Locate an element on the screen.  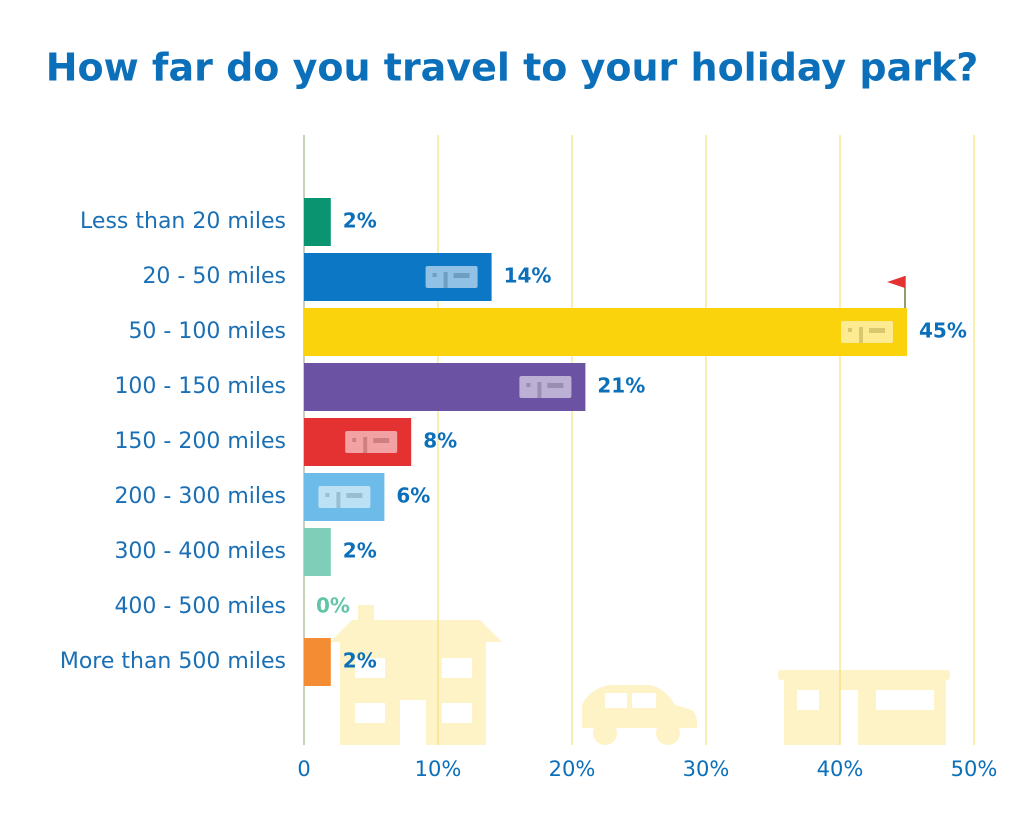
y-tick-label: 400 - 500 miles is located at coordinates (200, 606).